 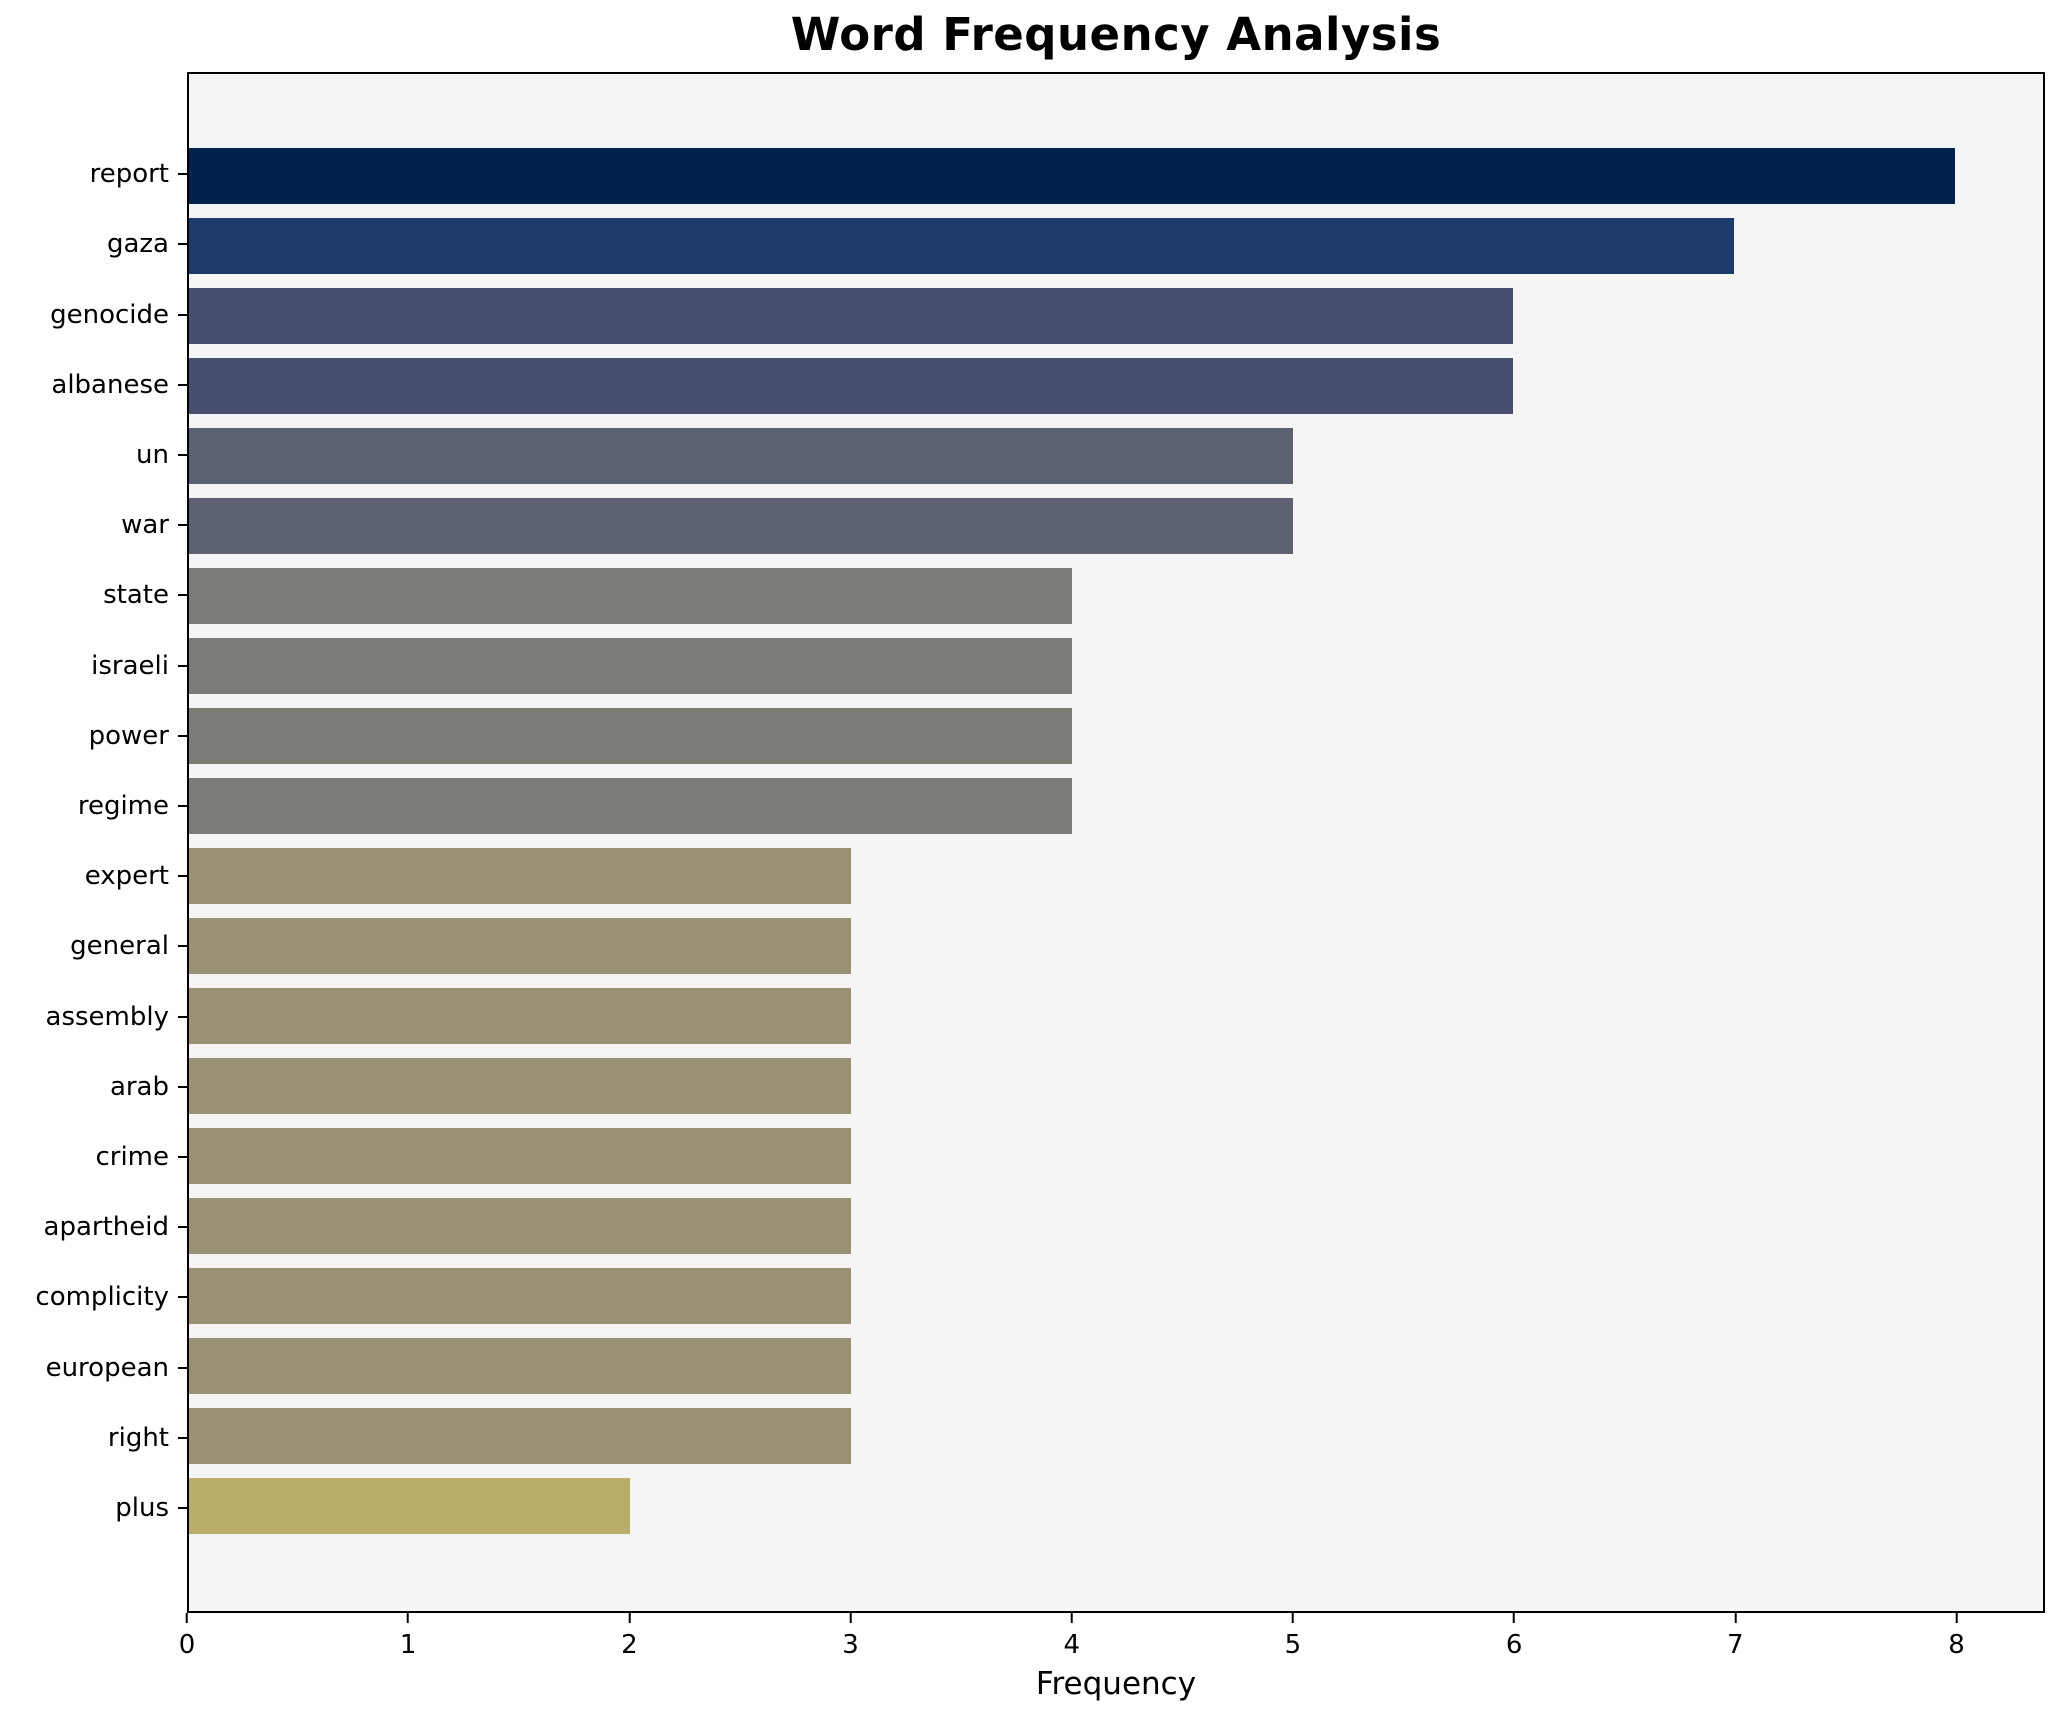 What do you see at coordinates (93, 1297) in the screenshot?
I see `y-tick-row: complicity` at bounding box center [93, 1297].